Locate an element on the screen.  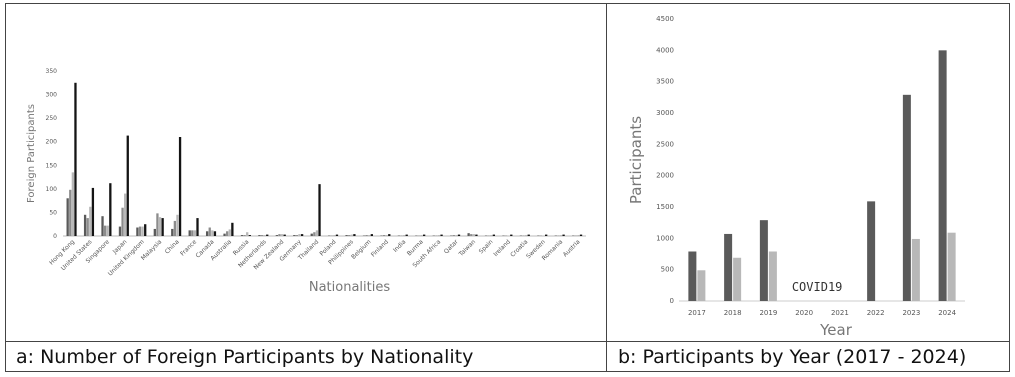
y-tick-label: 0 is located at coordinates (55, 236).